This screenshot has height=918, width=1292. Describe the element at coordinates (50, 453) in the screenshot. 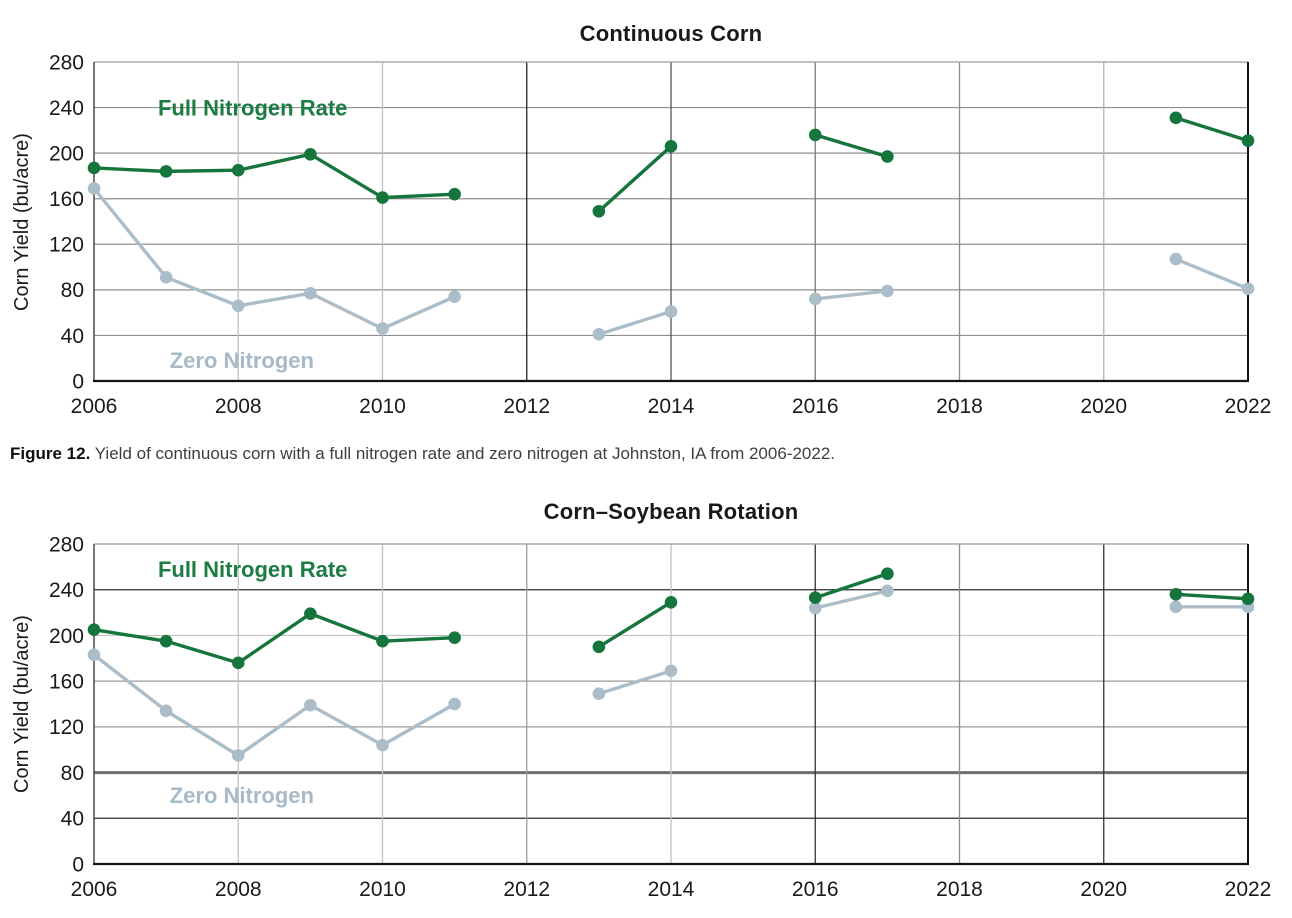

I see `figure-caption-number: Figure 12.` at that location.